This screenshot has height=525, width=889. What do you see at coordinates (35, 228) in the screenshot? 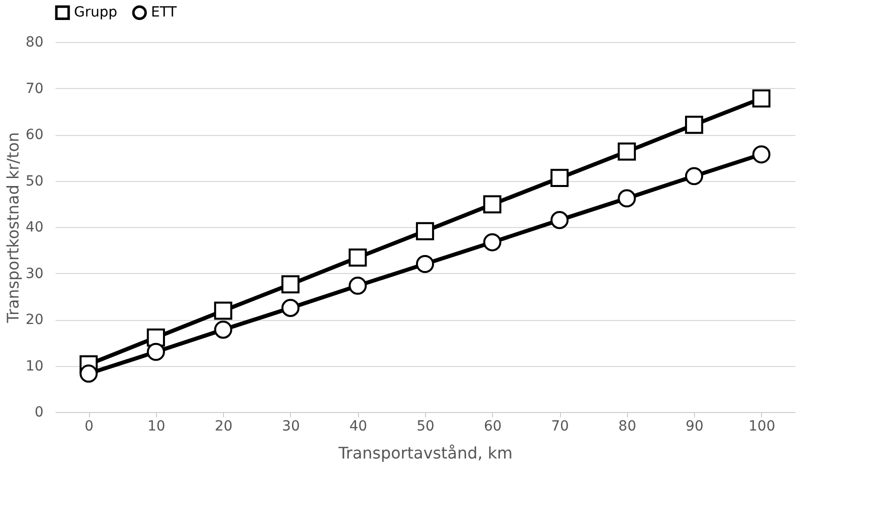
I see `y-tick-label: 40` at bounding box center [35, 228].